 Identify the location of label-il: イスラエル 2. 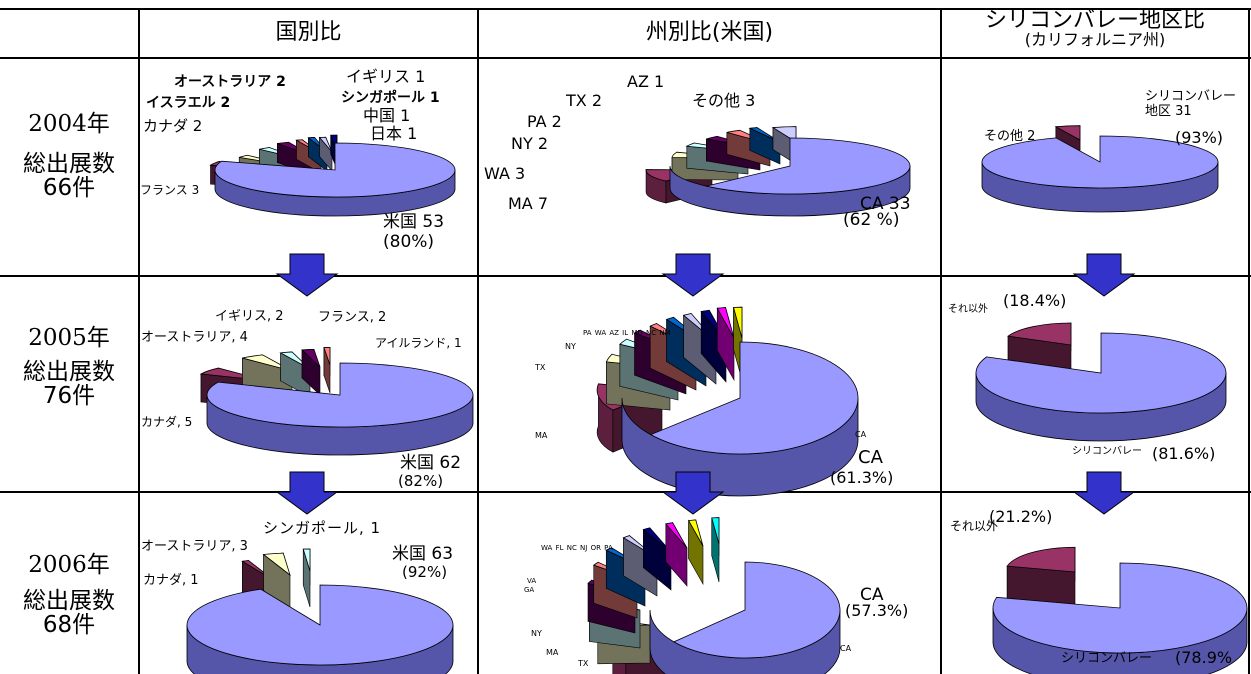
(188, 103).